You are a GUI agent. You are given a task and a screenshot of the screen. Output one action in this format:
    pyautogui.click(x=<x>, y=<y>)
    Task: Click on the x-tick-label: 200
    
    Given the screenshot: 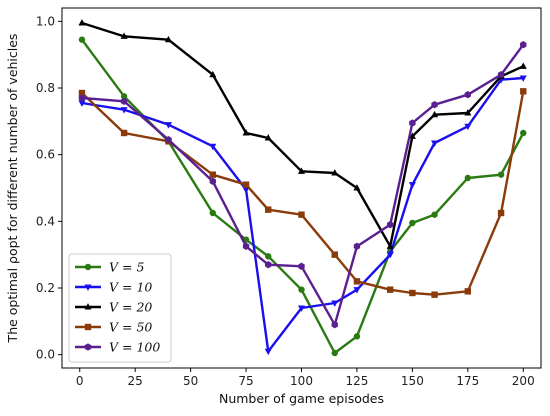 What is the action you would take?
    pyautogui.click(x=523, y=381)
    